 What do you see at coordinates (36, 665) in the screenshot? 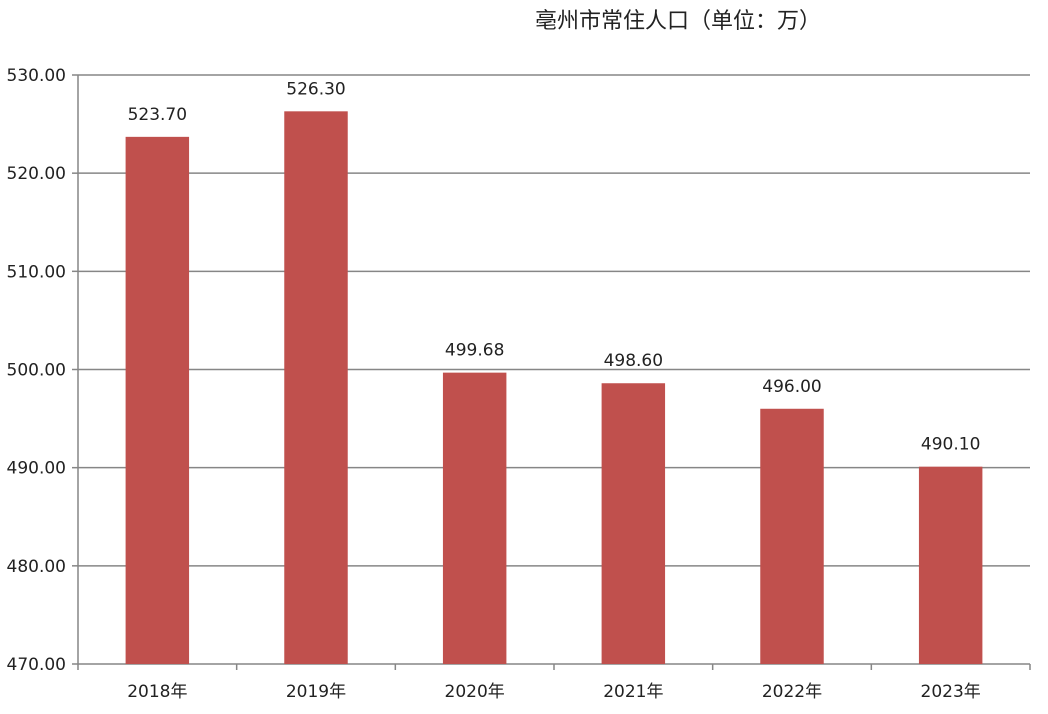
I see `y-tick-label: 470.00` at bounding box center [36, 665].